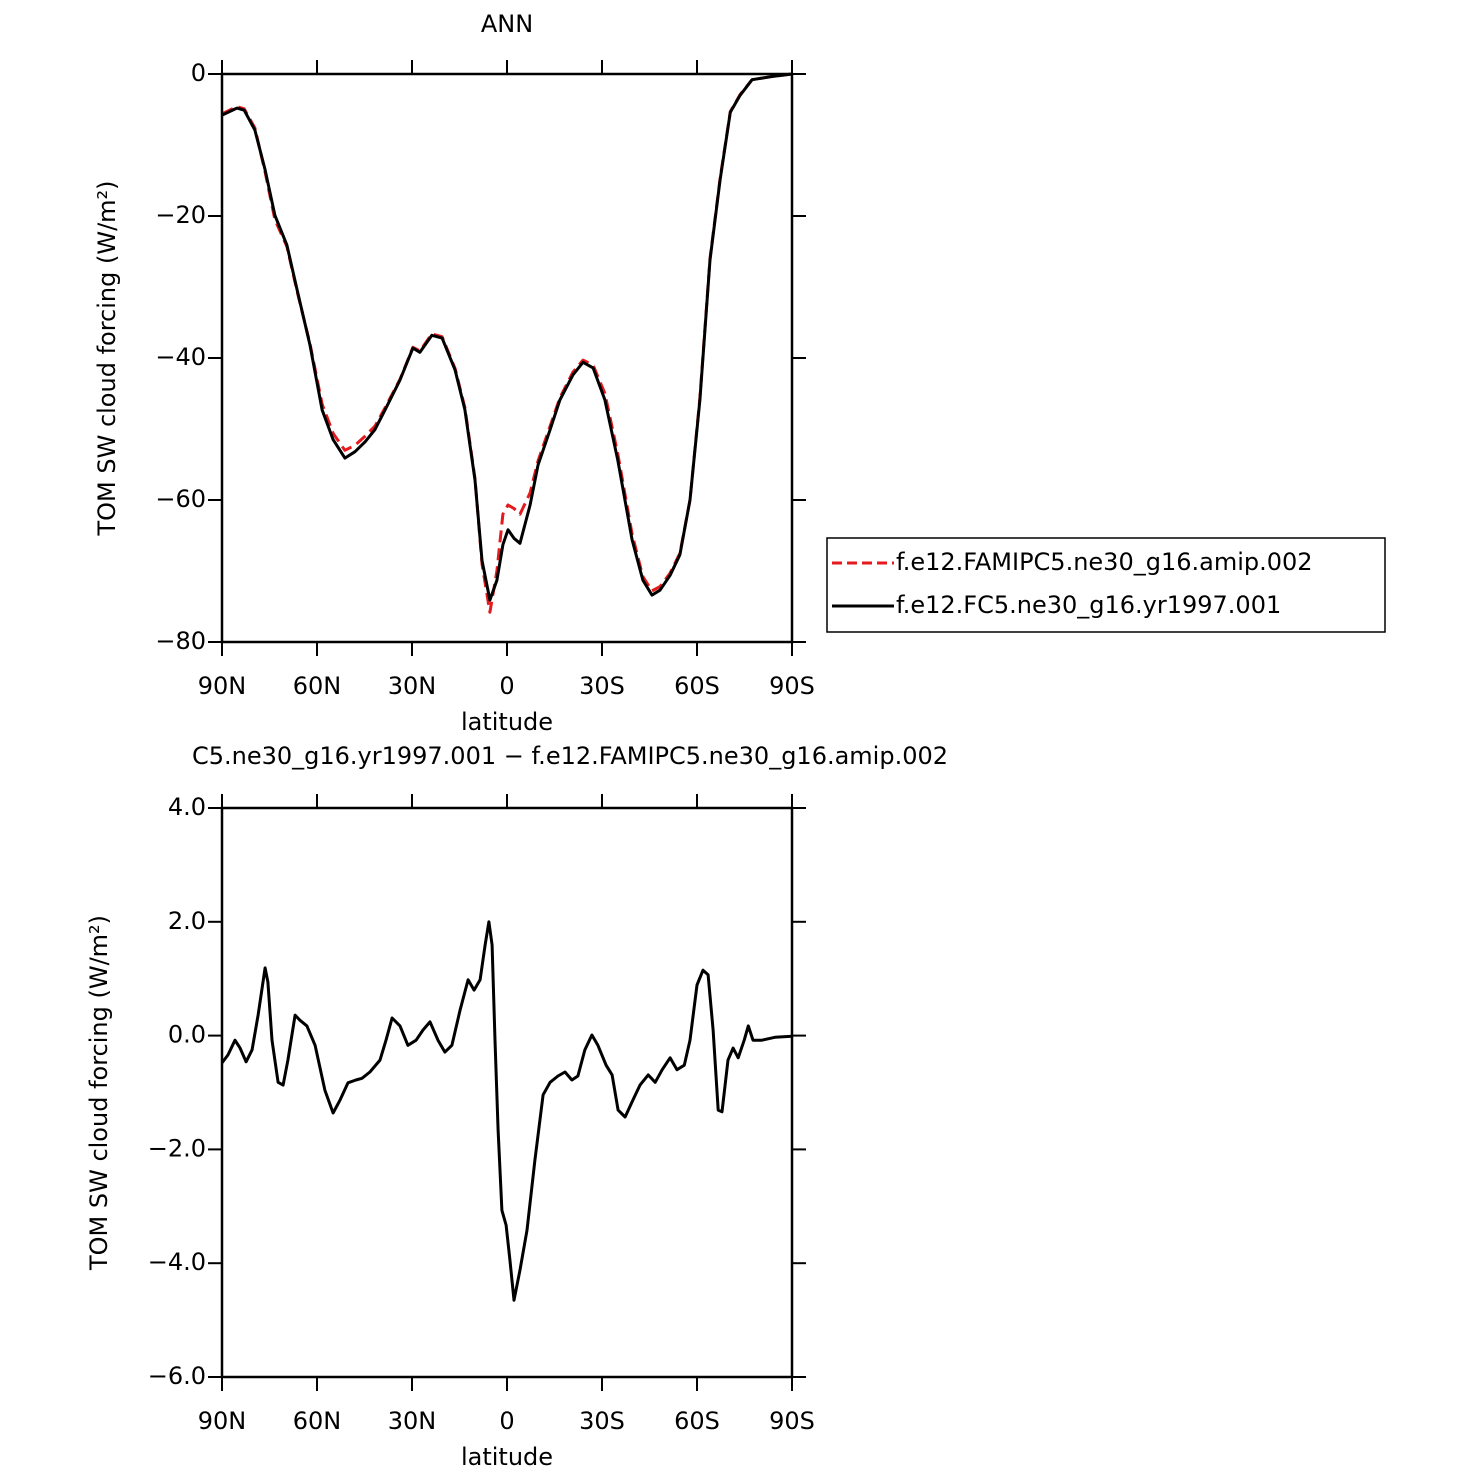 This screenshot has height=1484, width=1480. I want to click on y-tick-label: −4.0, so click(177, 1262).